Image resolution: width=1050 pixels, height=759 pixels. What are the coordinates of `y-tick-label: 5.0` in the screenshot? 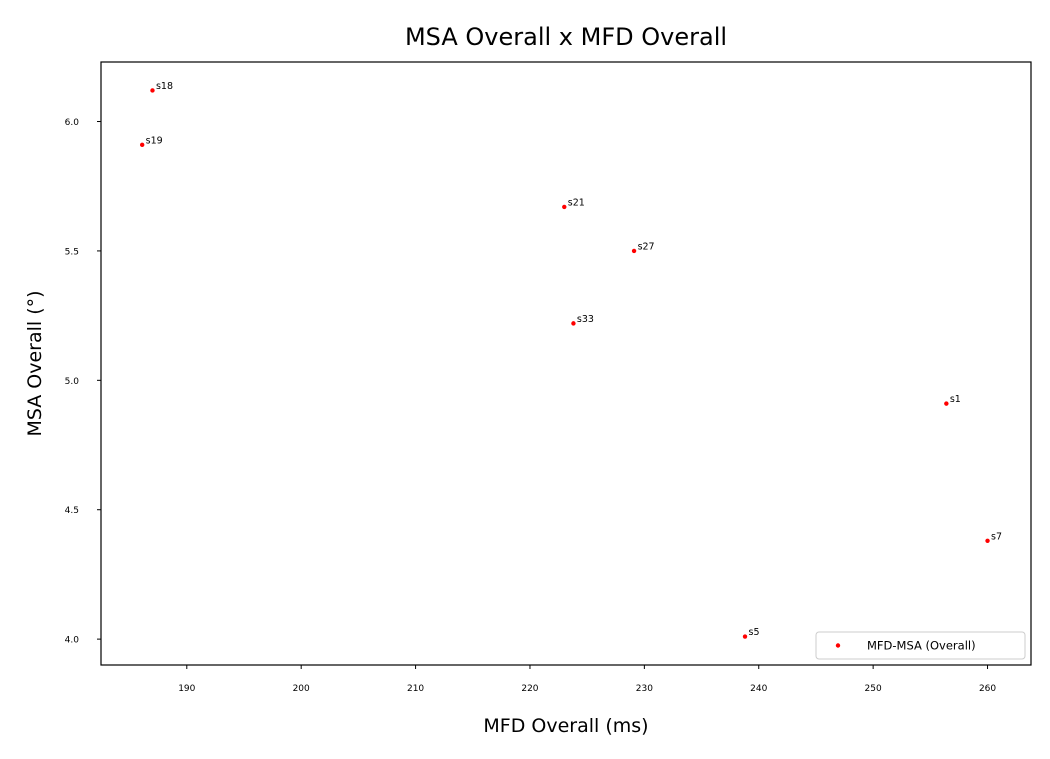 It's located at (72, 382).